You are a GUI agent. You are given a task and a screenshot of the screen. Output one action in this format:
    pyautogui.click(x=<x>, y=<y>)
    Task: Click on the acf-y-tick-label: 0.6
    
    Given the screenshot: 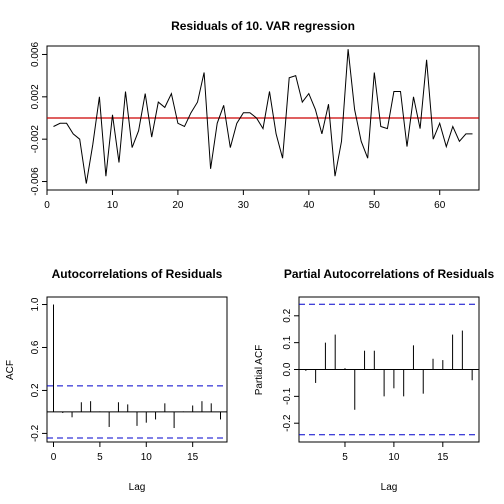 What is the action you would take?
    pyautogui.click(x=35, y=347)
    